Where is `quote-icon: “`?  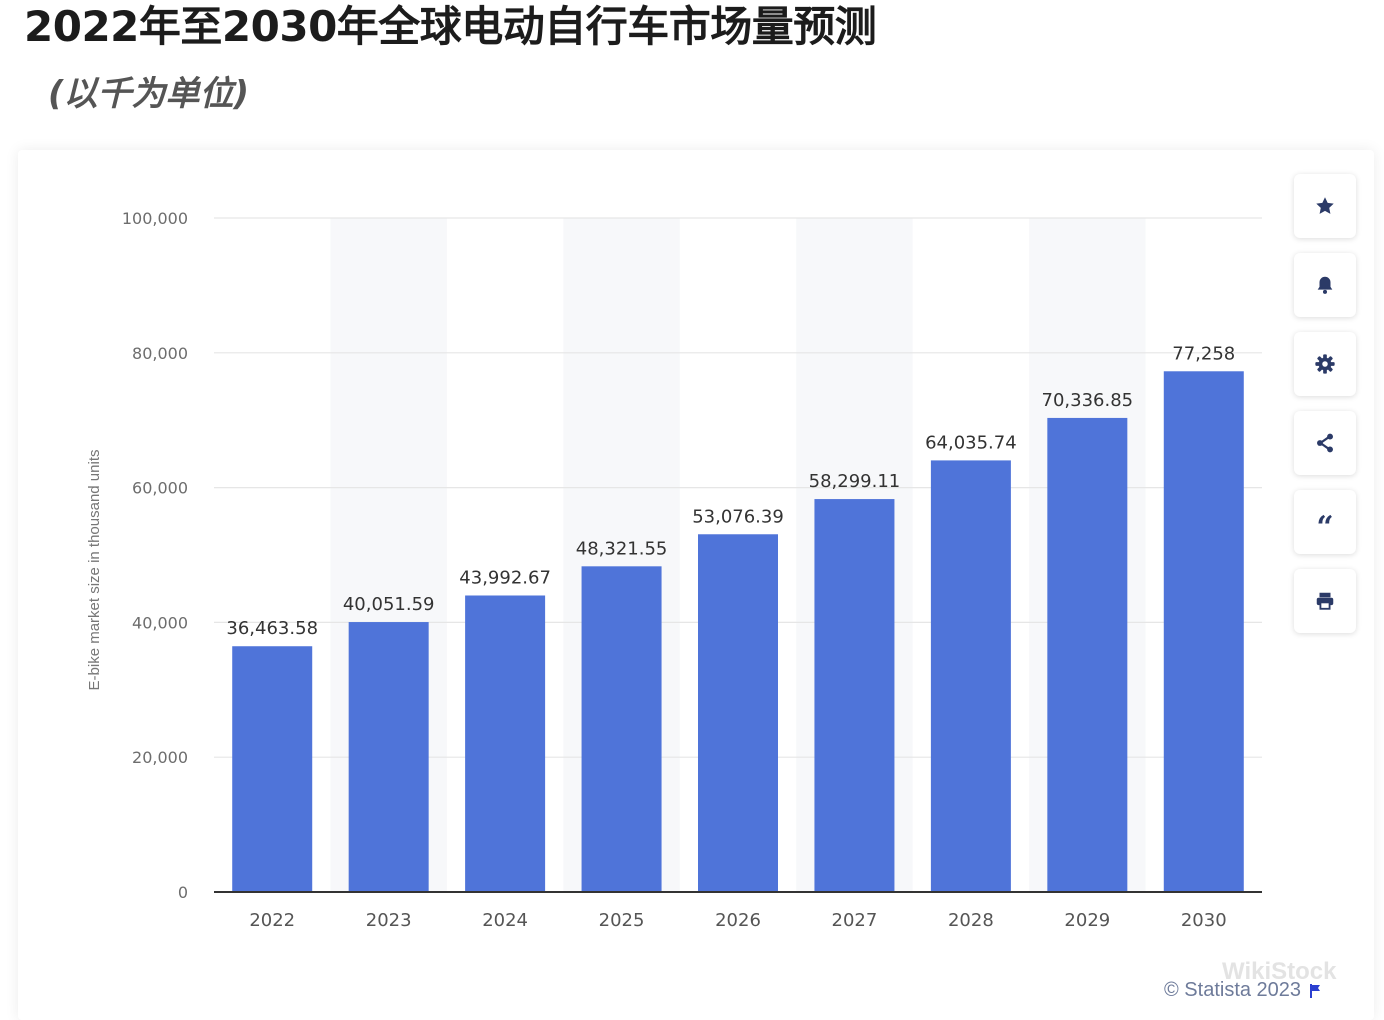 quote-icon: “ is located at coordinates (1325, 527).